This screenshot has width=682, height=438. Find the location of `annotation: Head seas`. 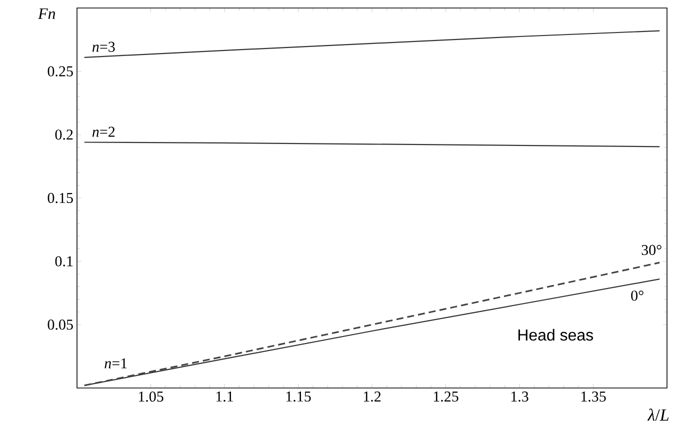

annotation: Head seas is located at coordinates (556, 334).